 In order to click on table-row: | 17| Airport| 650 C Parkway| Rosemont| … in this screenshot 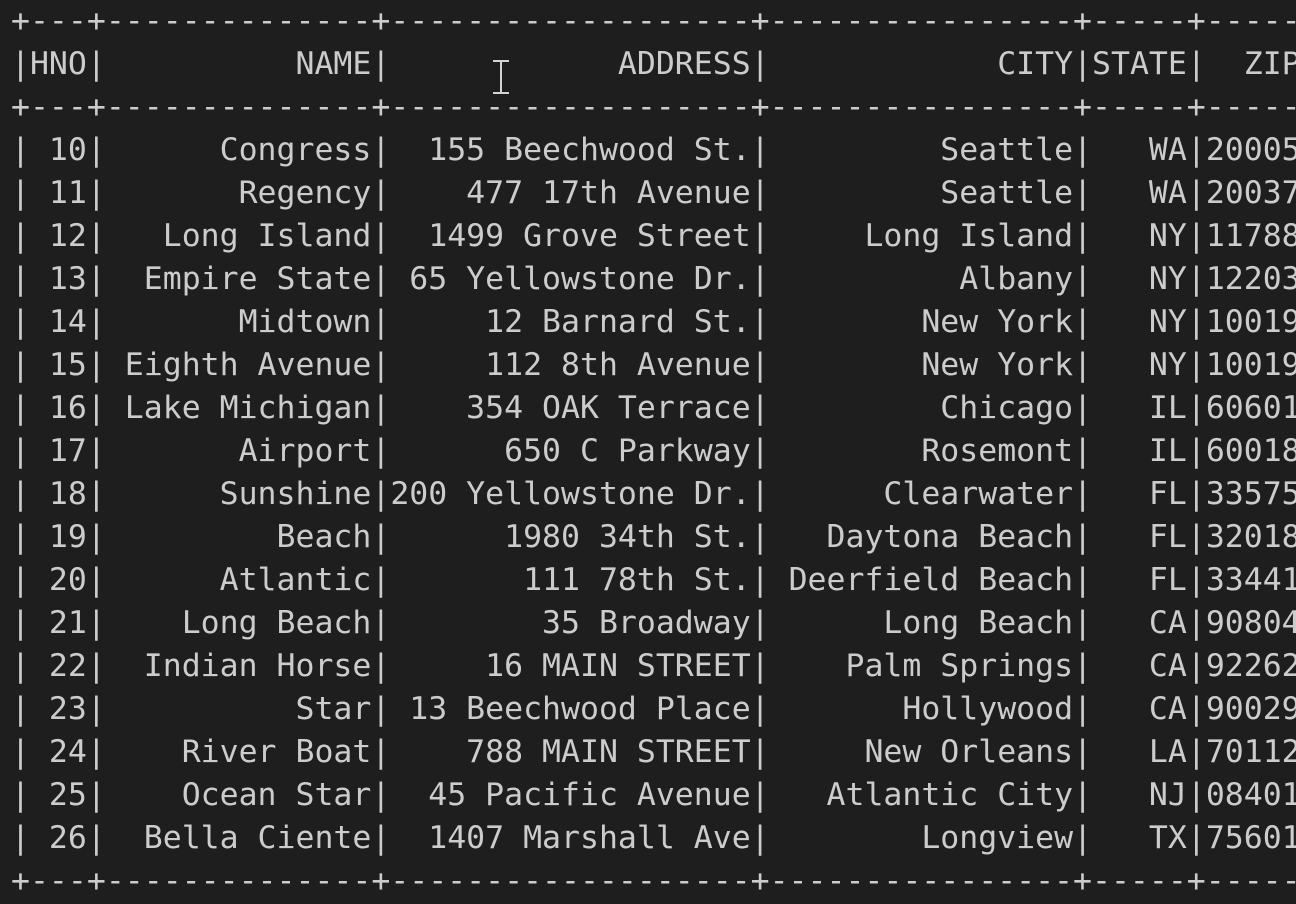, I will do `click(653, 451)`.